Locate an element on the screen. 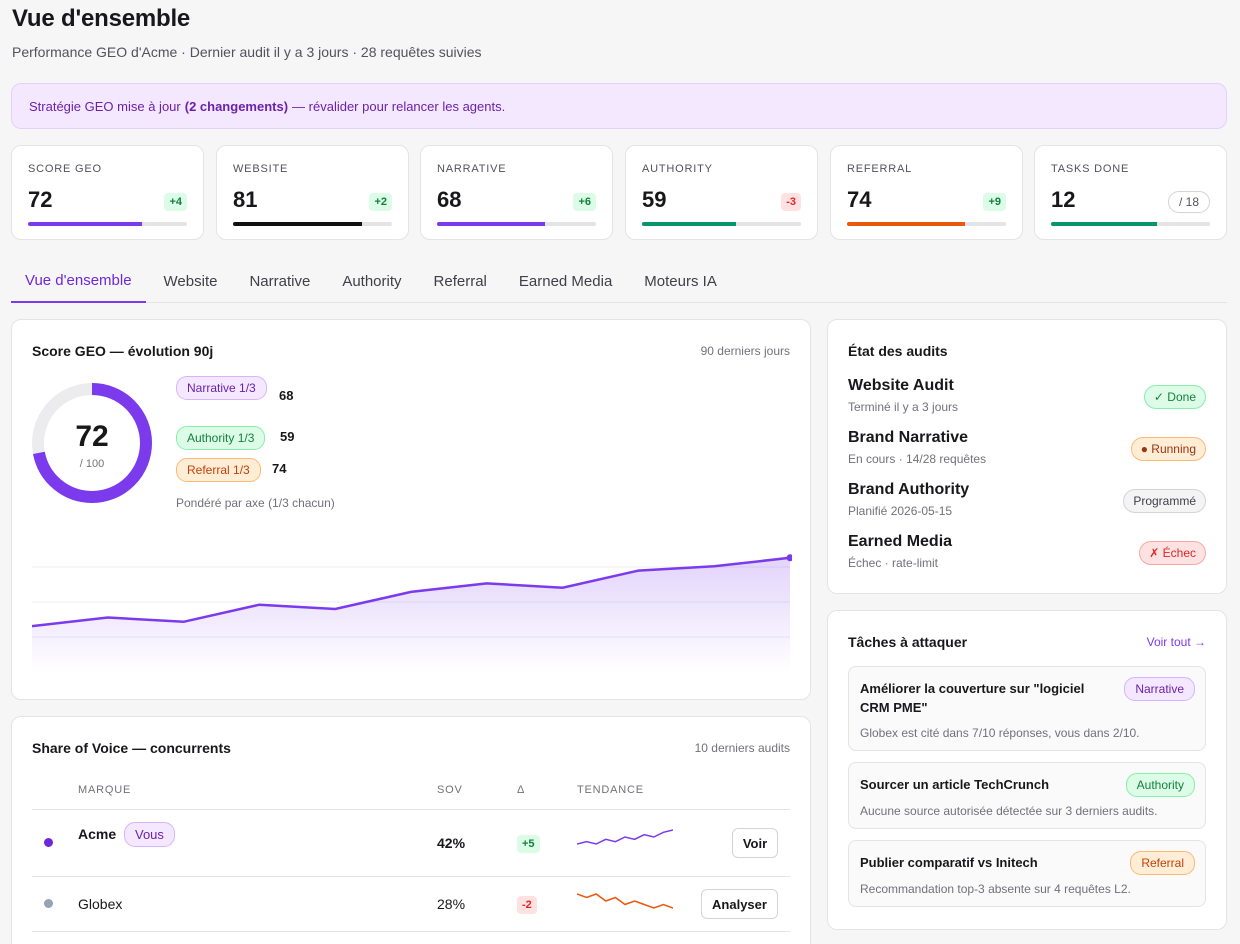 This screenshot has width=1240, height=944. kpi-value: 12 is located at coordinates (1063, 199).